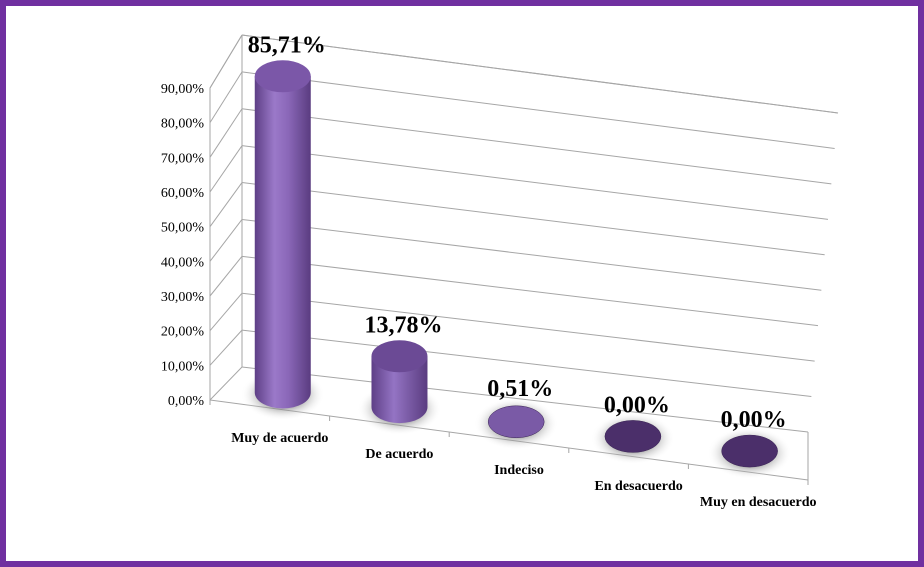 This screenshot has width=924, height=567. I want to click on y-tick-label: 40,00%, so click(183, 262).